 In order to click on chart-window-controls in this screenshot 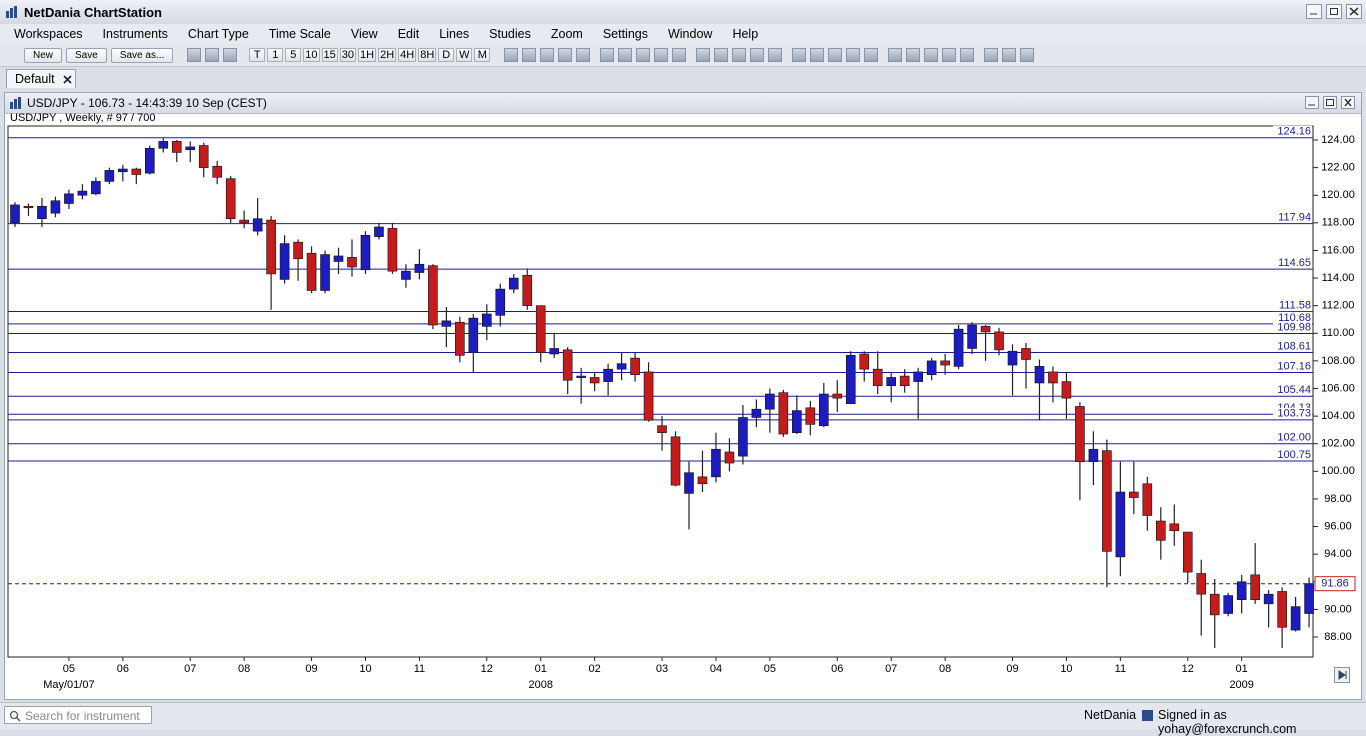, I will do `click(1333, 103)`.